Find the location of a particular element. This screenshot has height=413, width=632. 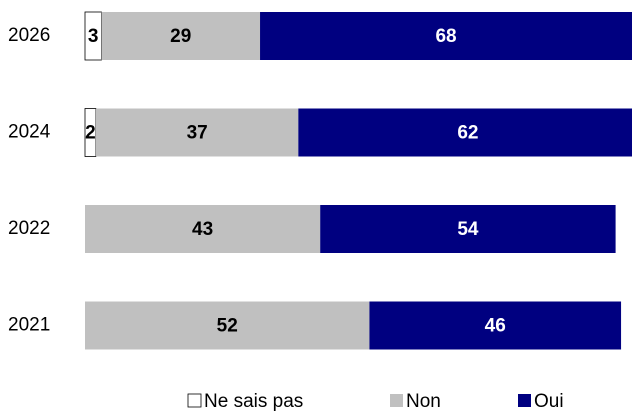

data-label: 46 is located at coordinates (495, 326).